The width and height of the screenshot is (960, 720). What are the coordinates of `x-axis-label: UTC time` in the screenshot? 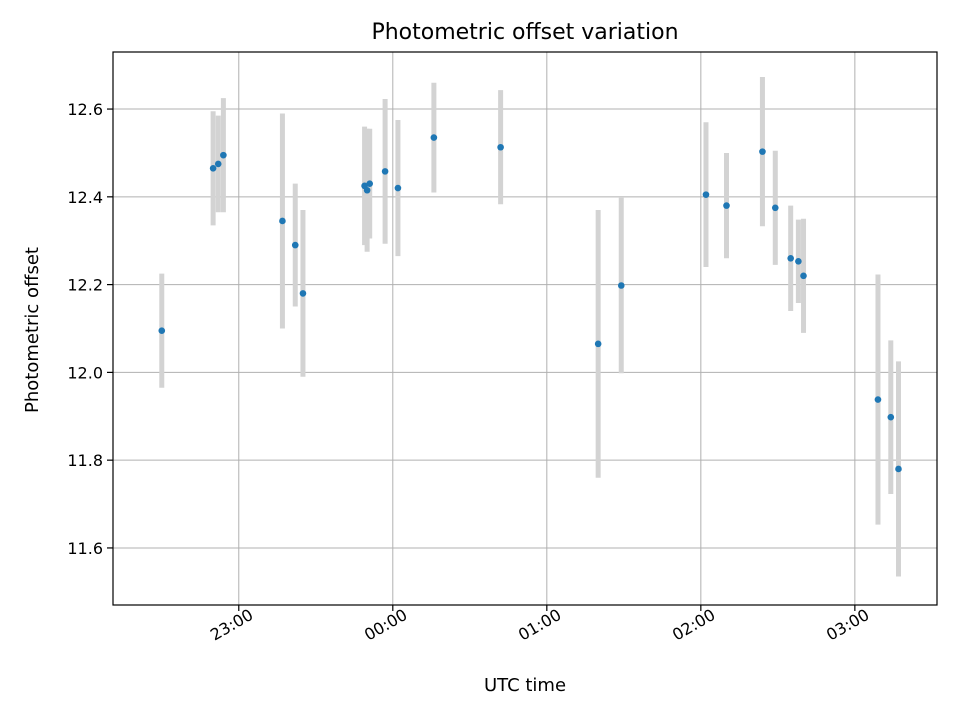 It's located at (525, 685).